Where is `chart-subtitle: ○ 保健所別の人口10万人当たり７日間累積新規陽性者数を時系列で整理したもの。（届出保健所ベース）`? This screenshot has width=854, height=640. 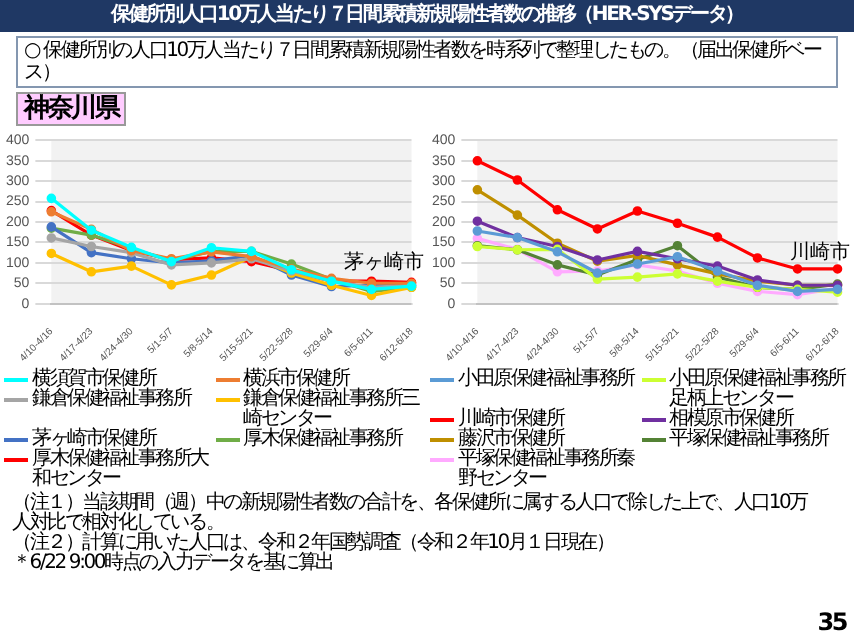 chart-subtitle: ○ 保健所別の人口10万人当たり７日間累積新規陽性者数を時系列で整理したもの。（届出保健所ベース） is located at coordinates (427, 62).